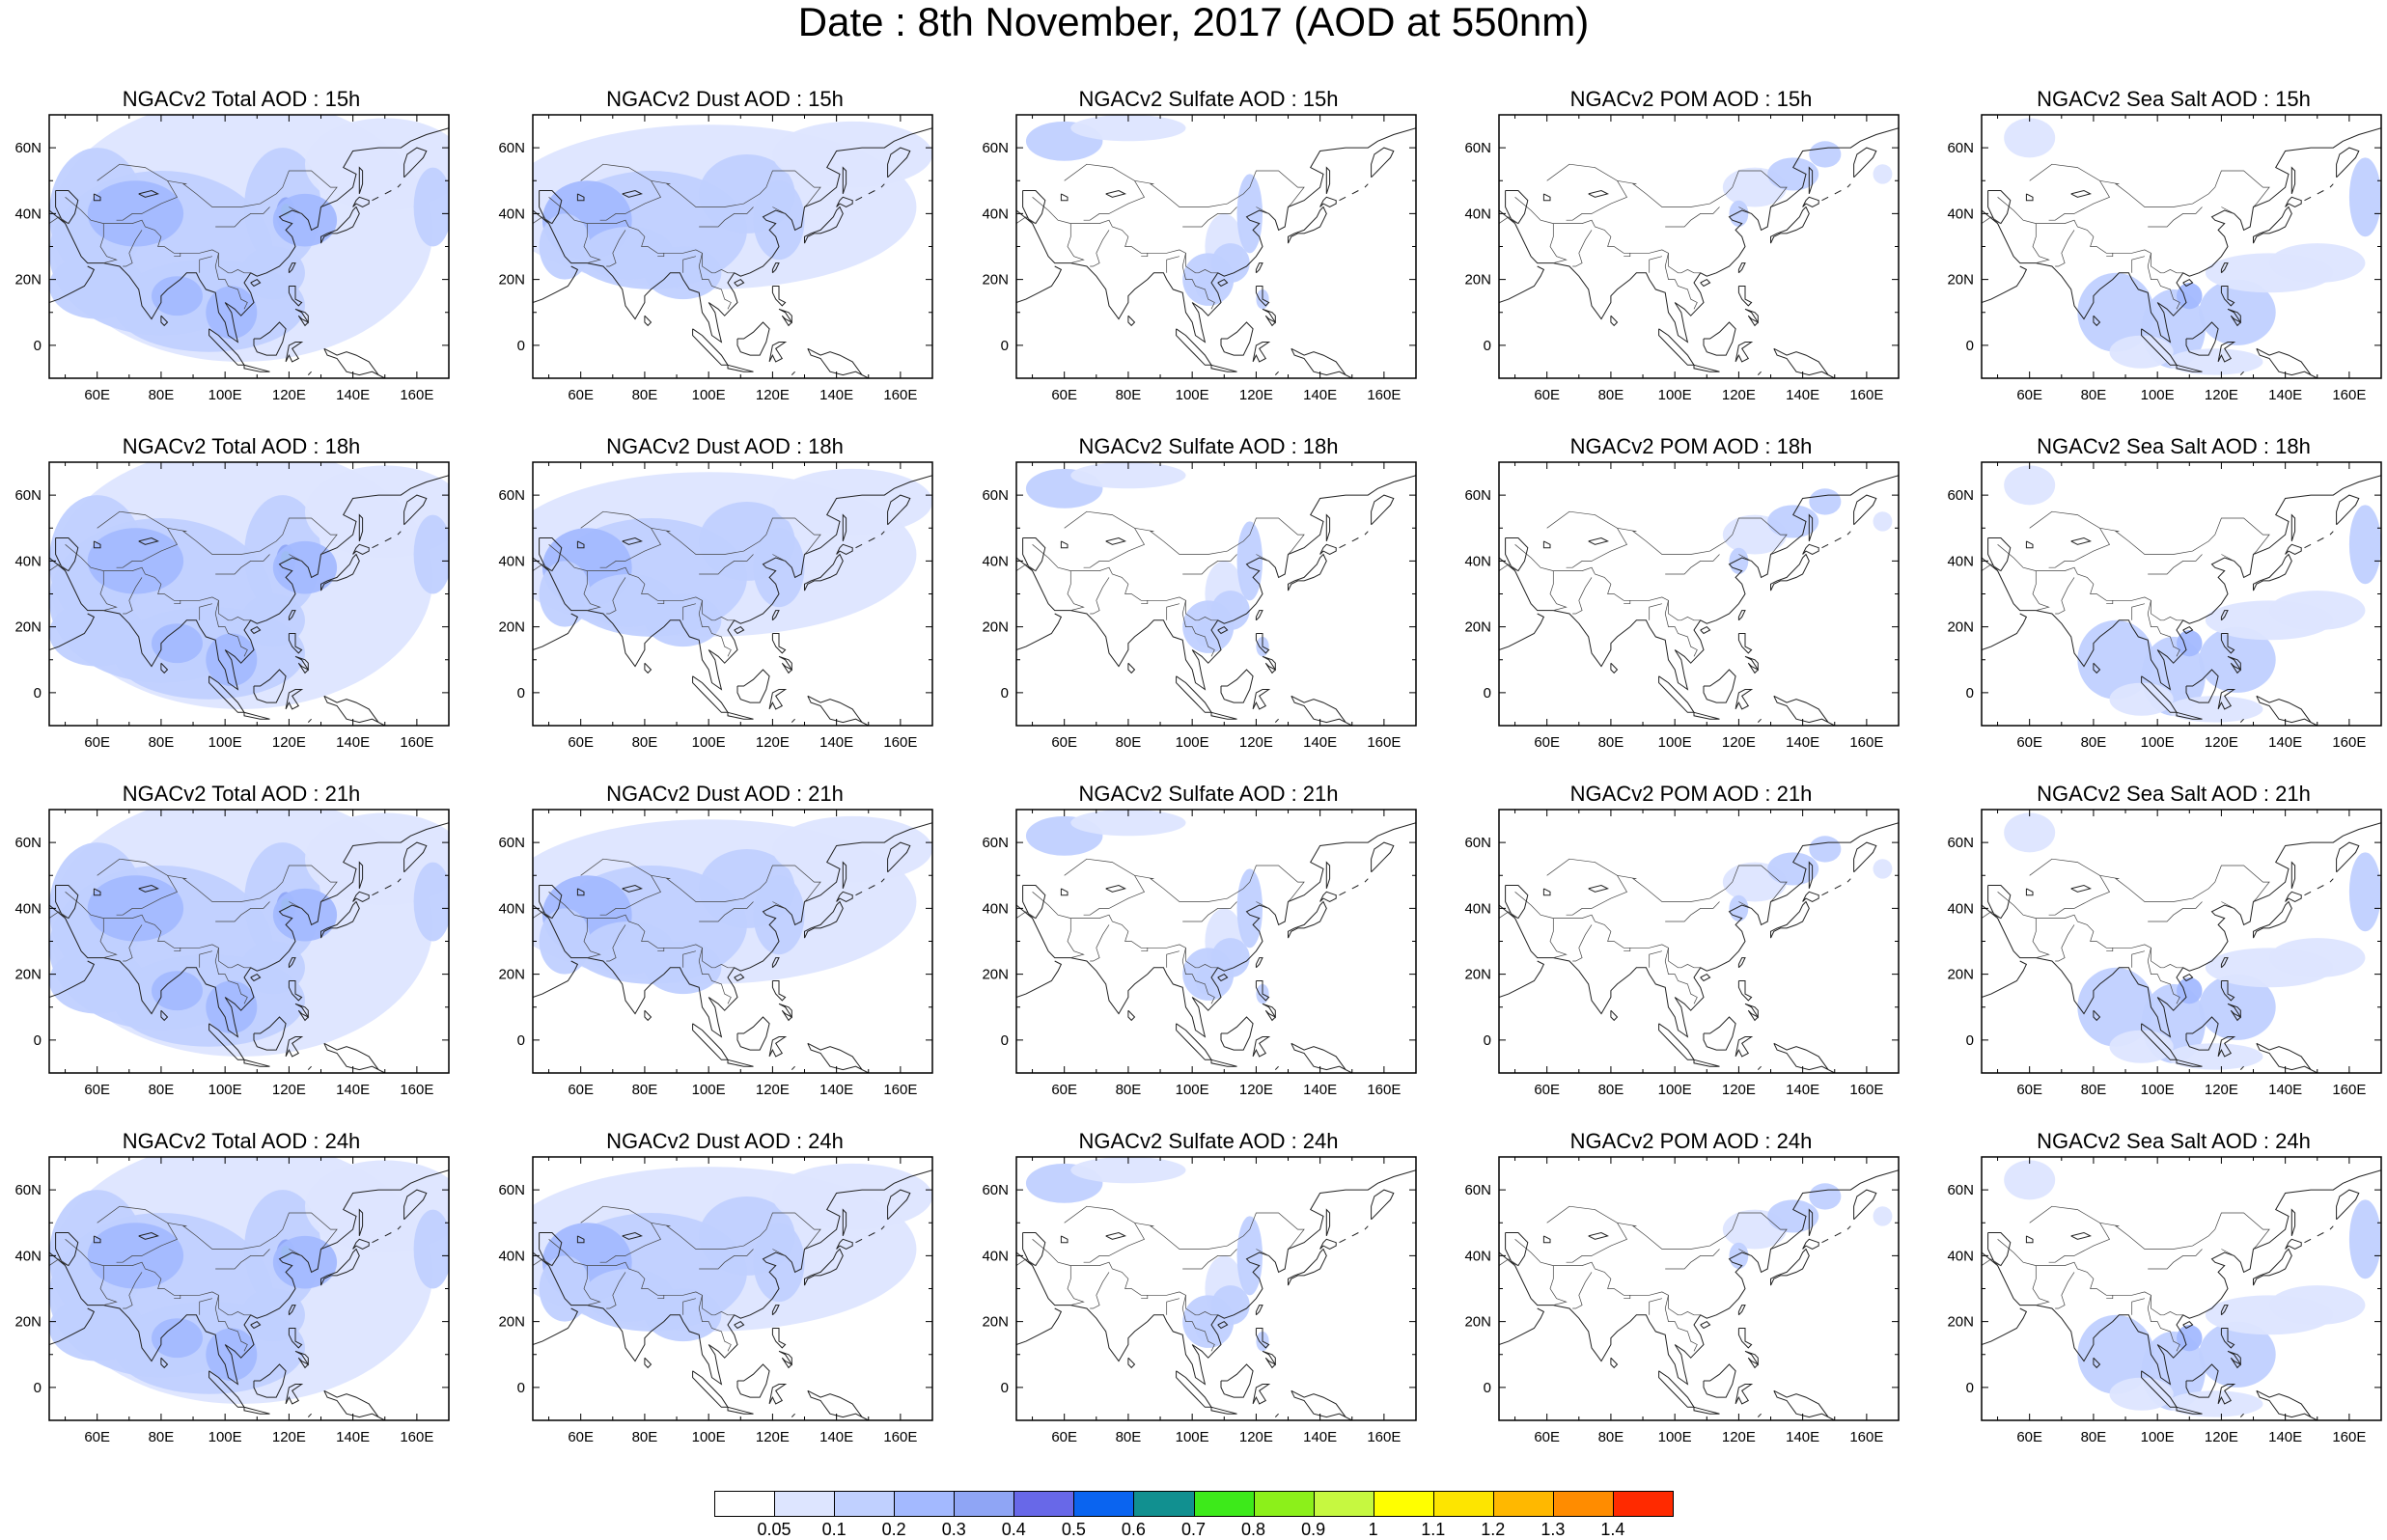 Image resolution: width=2387 pixels, height=1540 pixels. I want to click on coastlines, so click(2181, 1294).